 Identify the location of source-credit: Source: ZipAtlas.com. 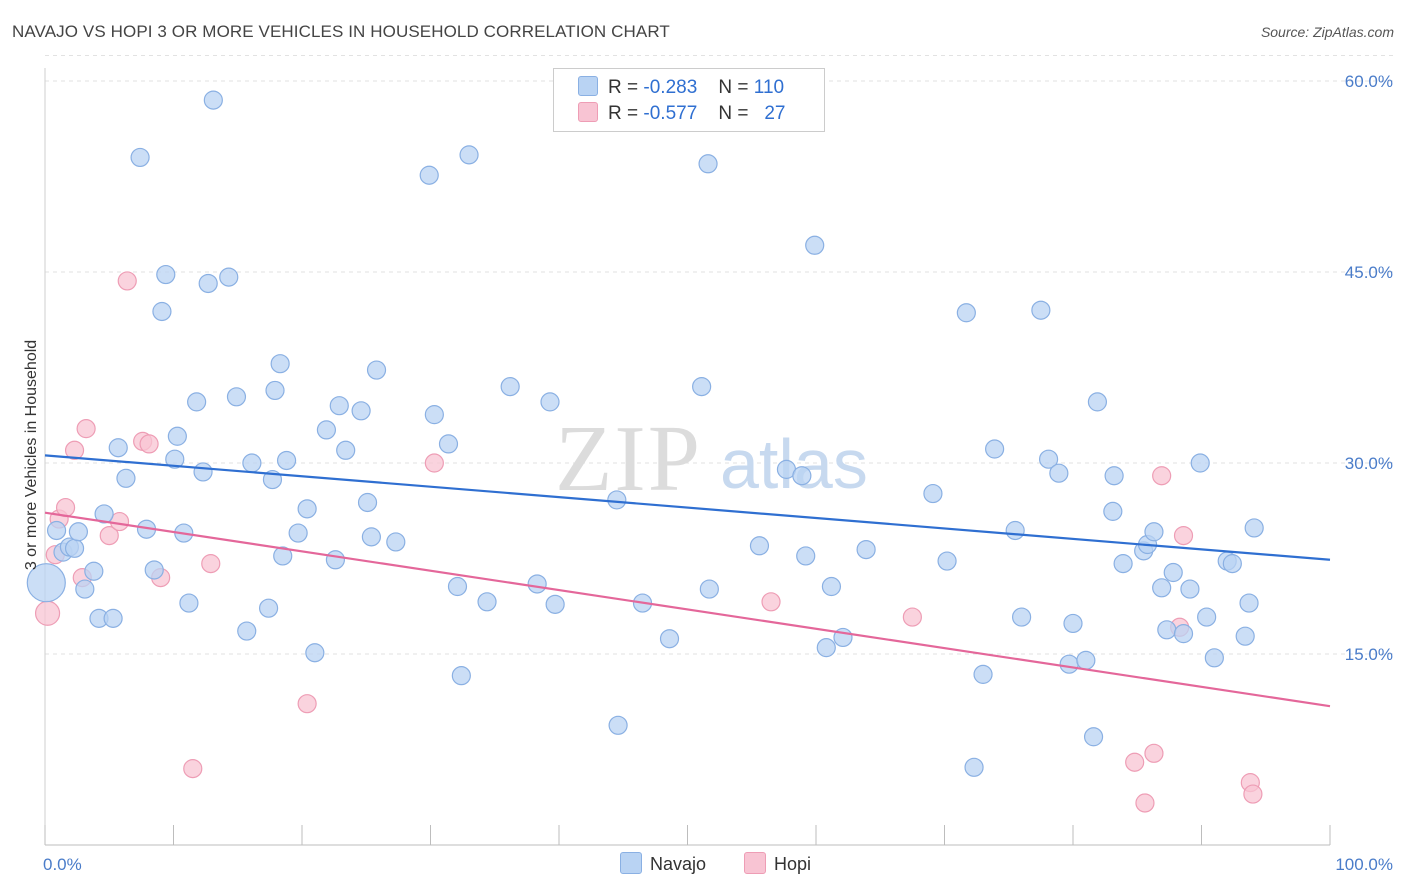
(1327, 32).